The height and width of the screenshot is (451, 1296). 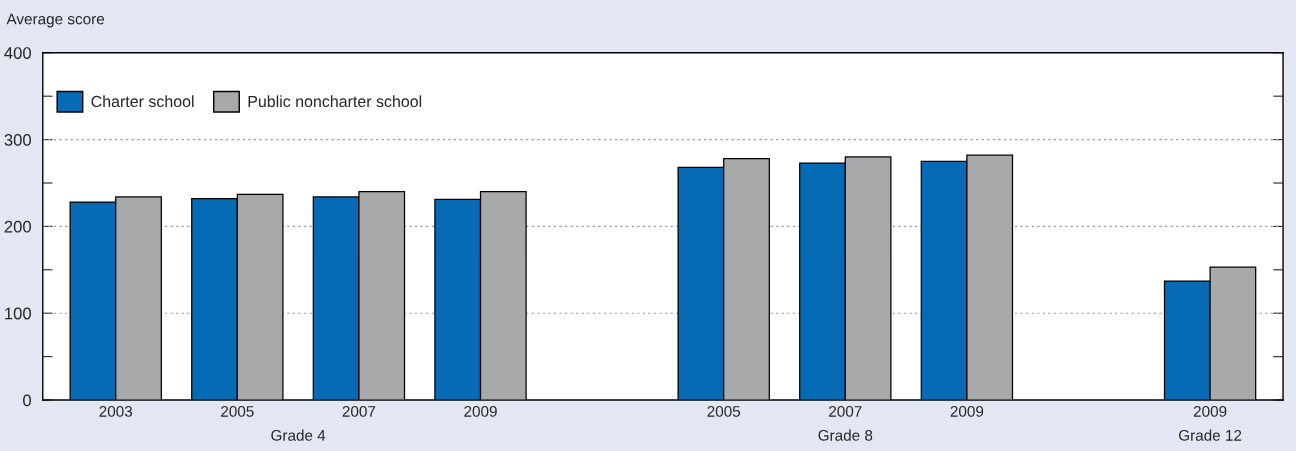 I want to click on text: Grade 12, so click(x=1210, y=435).